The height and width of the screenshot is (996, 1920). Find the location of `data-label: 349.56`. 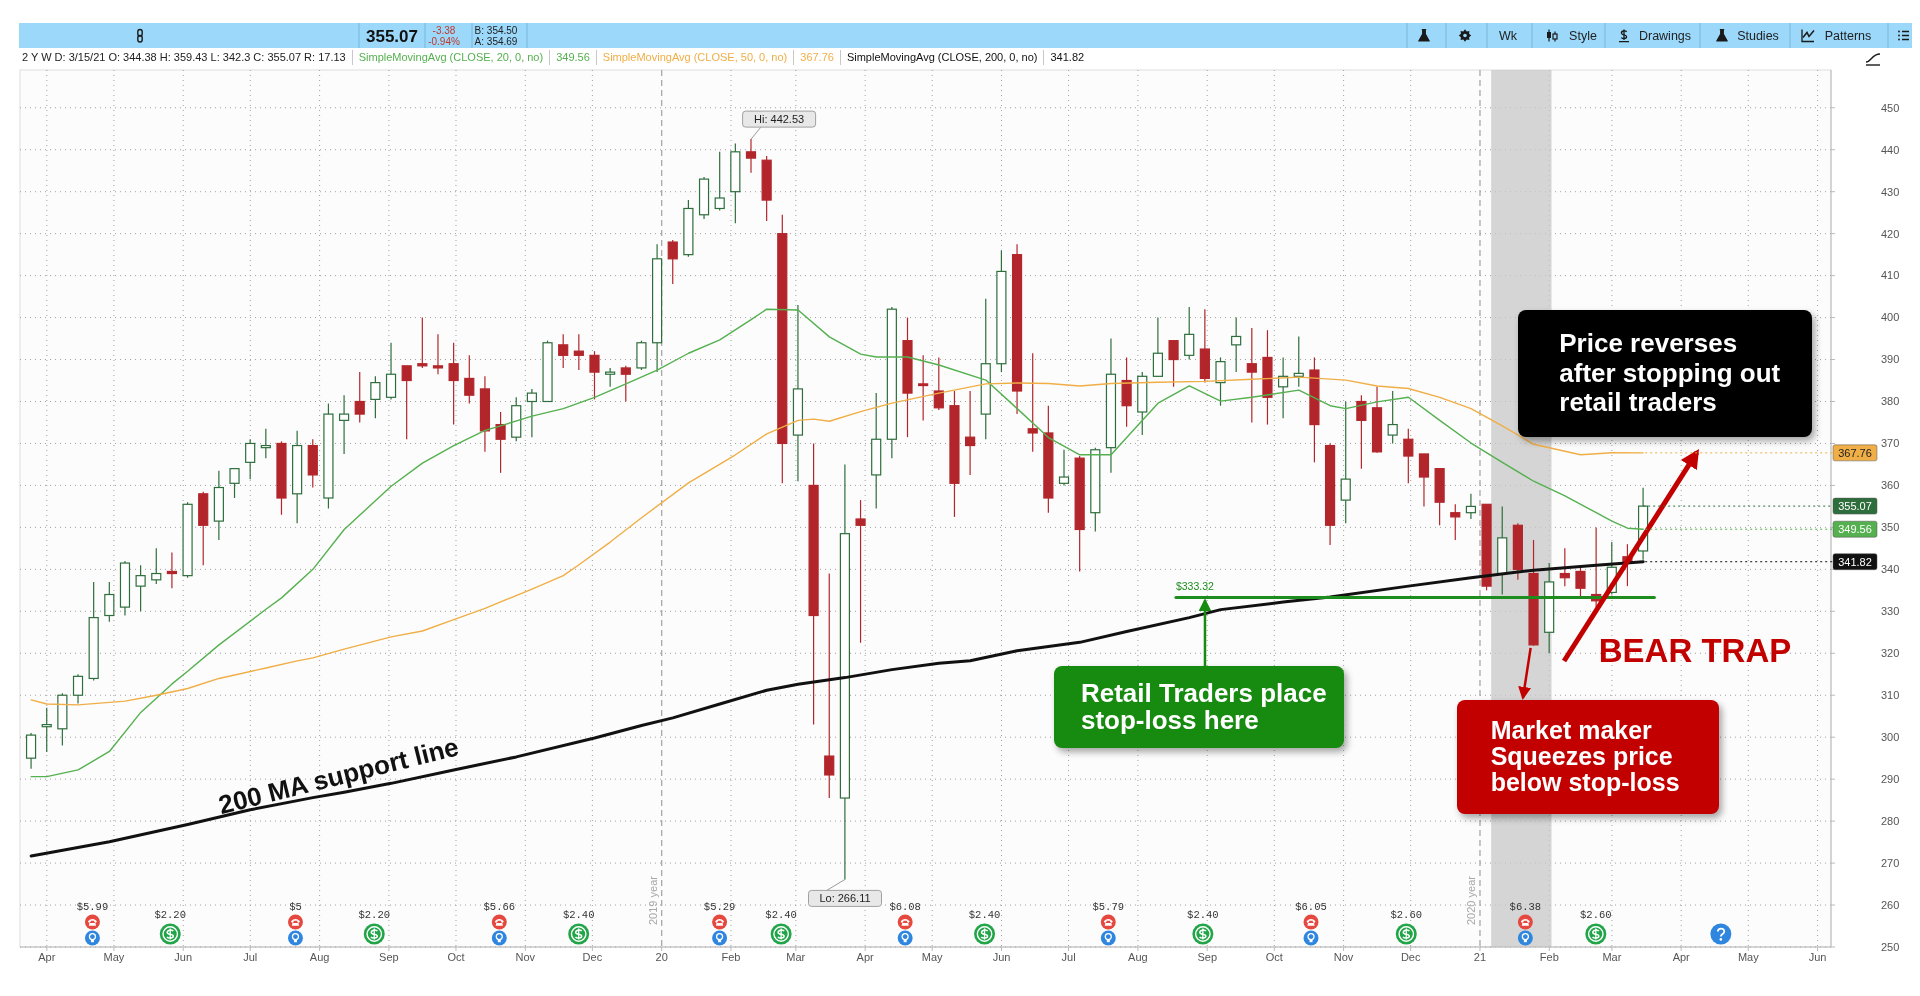

data-label: 349.56 is located at coordinates (1855, 529).